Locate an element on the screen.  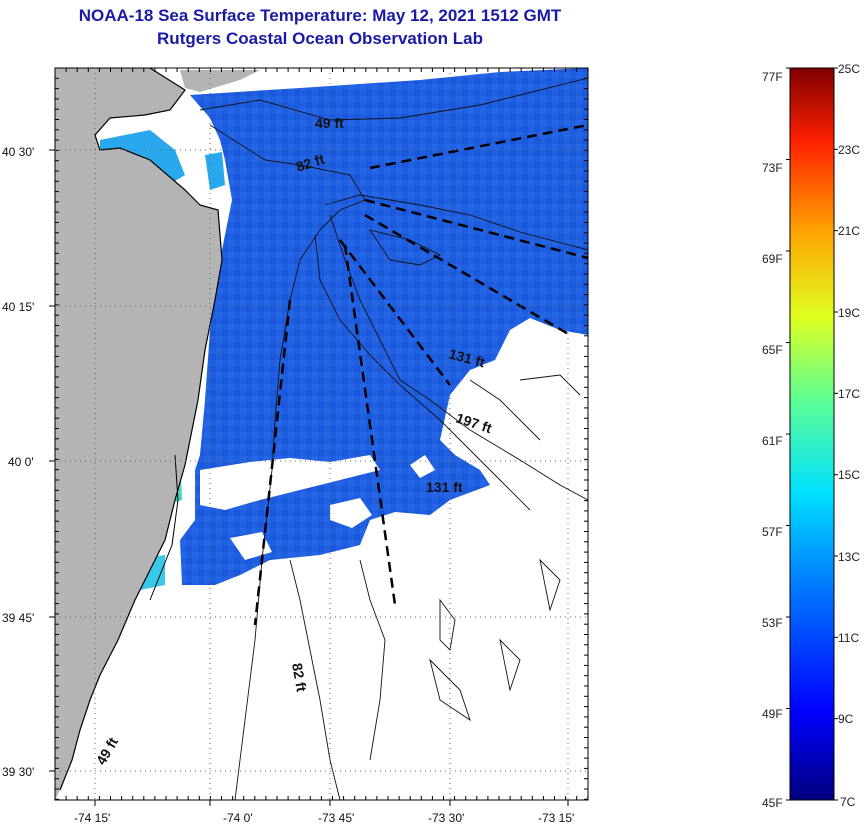
colorbar-c-label: 9C is located at coordinates (846, 719).